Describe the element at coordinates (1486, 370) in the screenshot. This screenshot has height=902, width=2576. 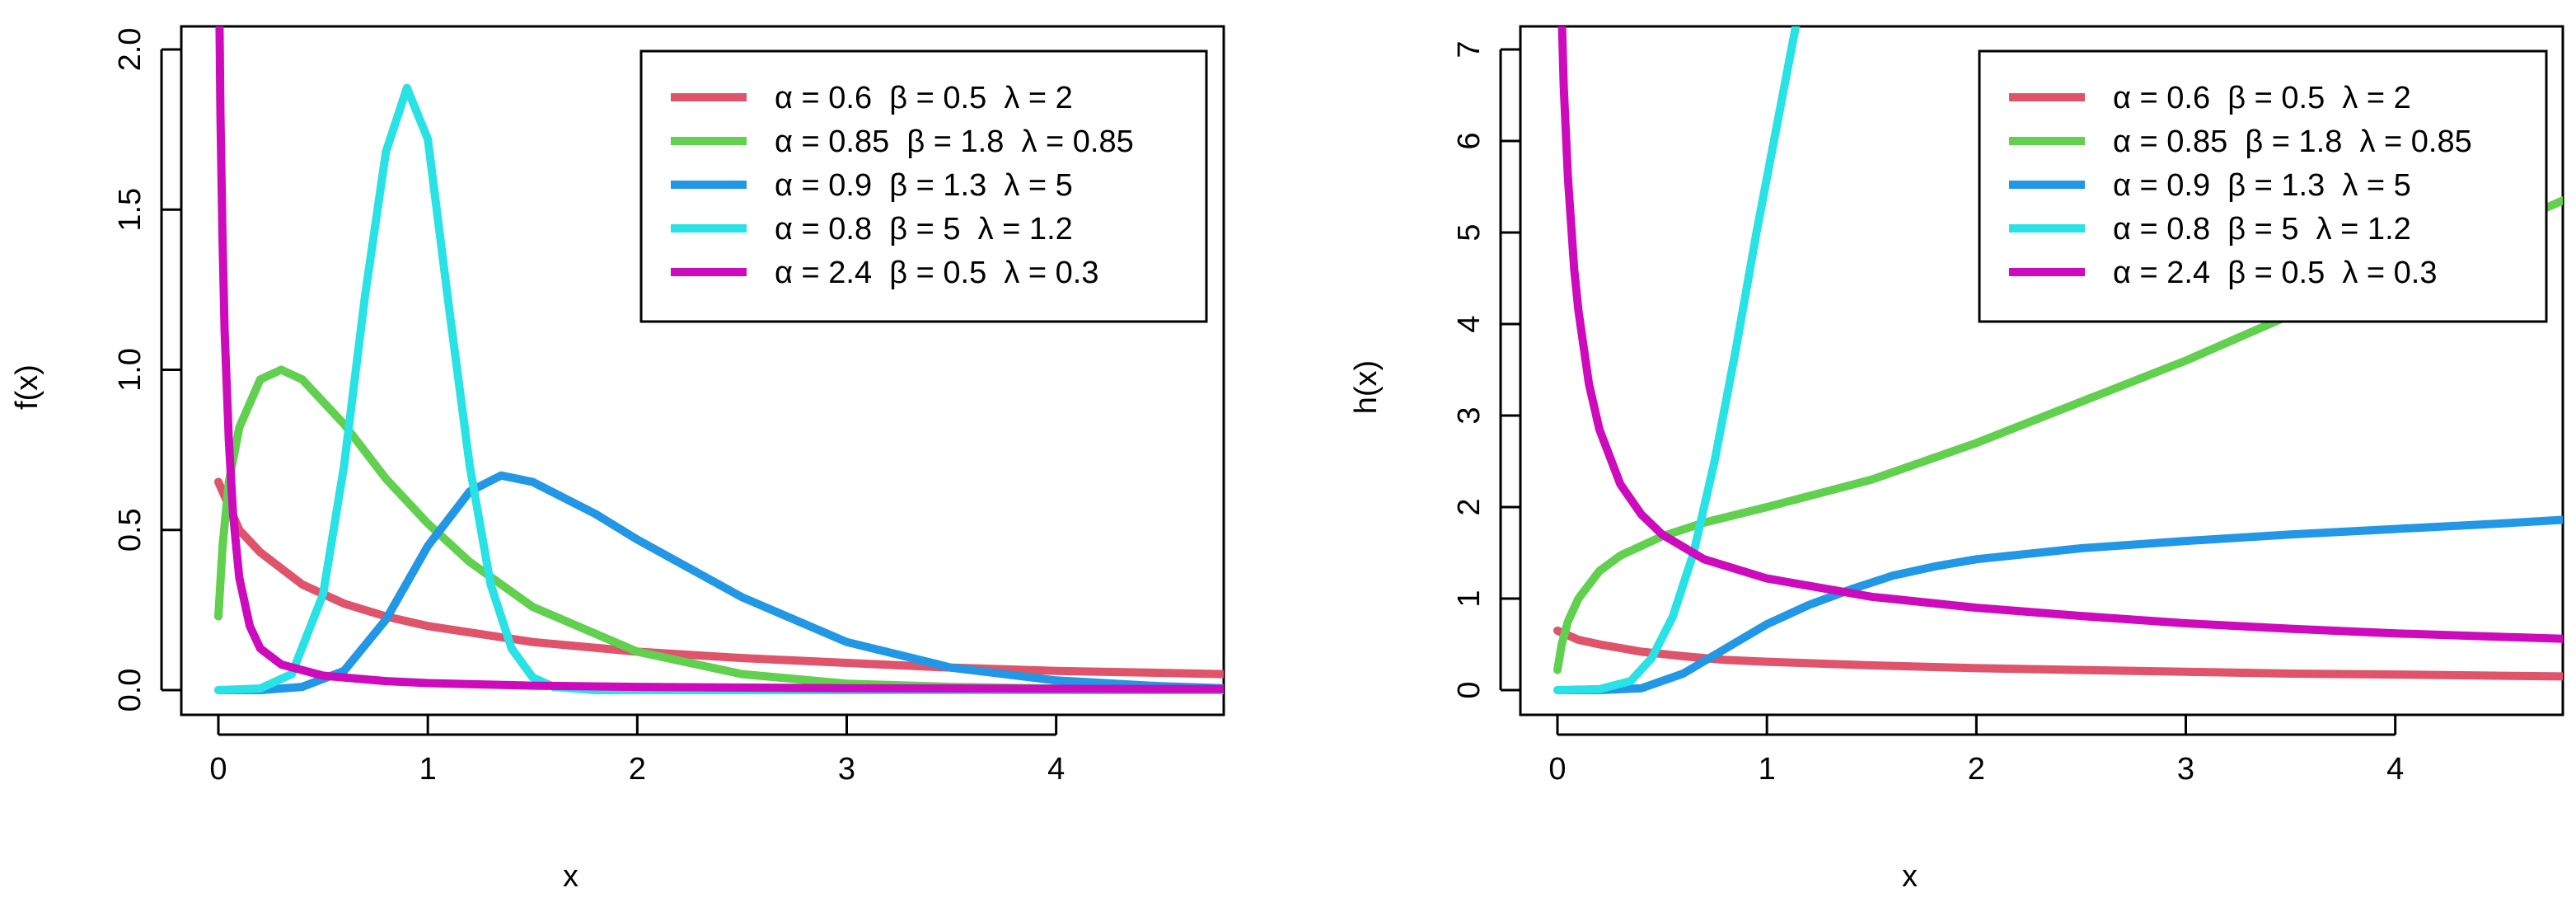
I see `hazard-y-axis: 0 1 2 3 4 5 6 7` at that location.